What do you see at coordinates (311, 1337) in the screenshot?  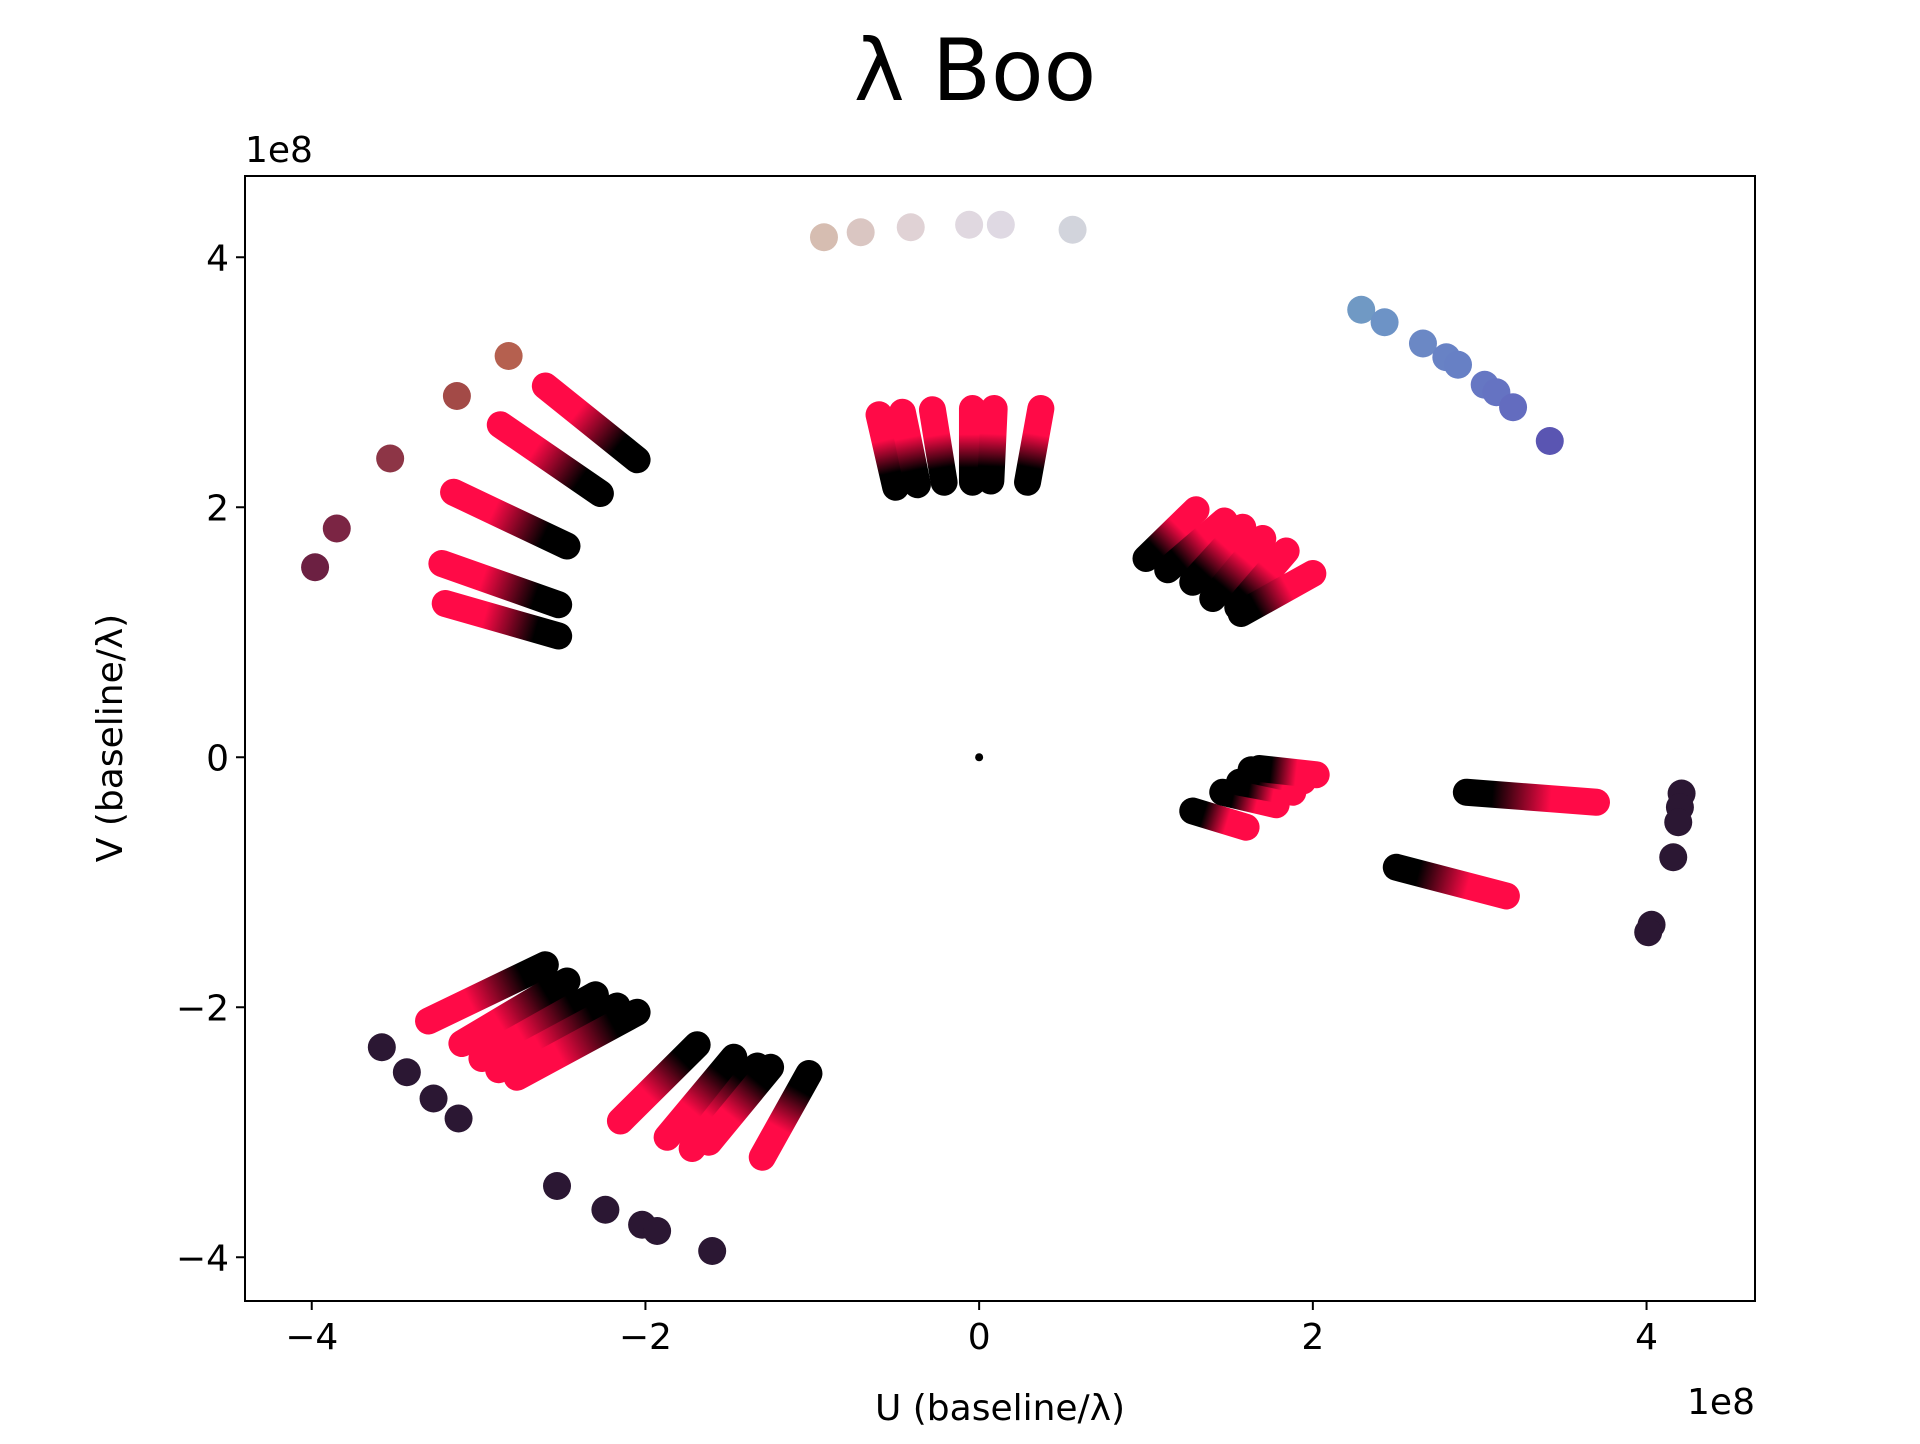 I see `x-tick-label: −4` at bounding box center [311, 1337].